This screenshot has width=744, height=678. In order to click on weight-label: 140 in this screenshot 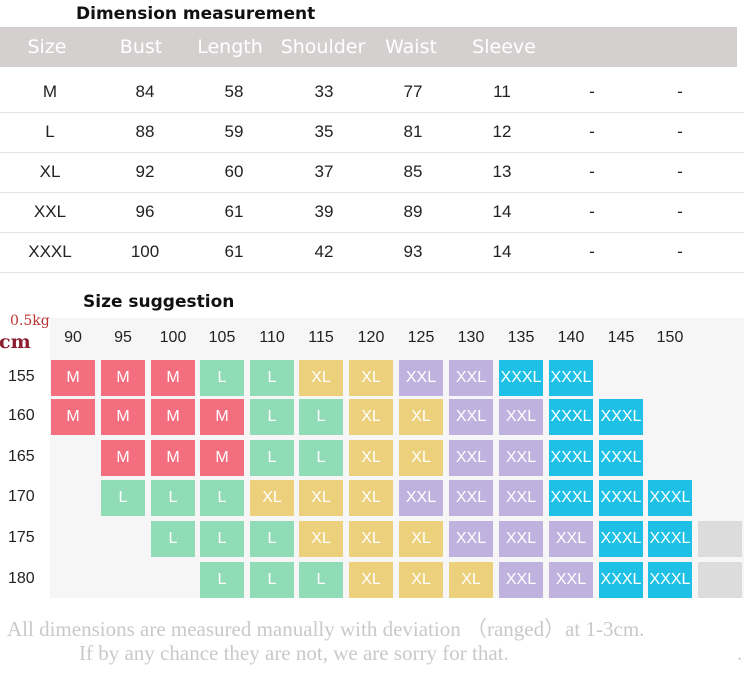, I will do `click(571, 337)`.